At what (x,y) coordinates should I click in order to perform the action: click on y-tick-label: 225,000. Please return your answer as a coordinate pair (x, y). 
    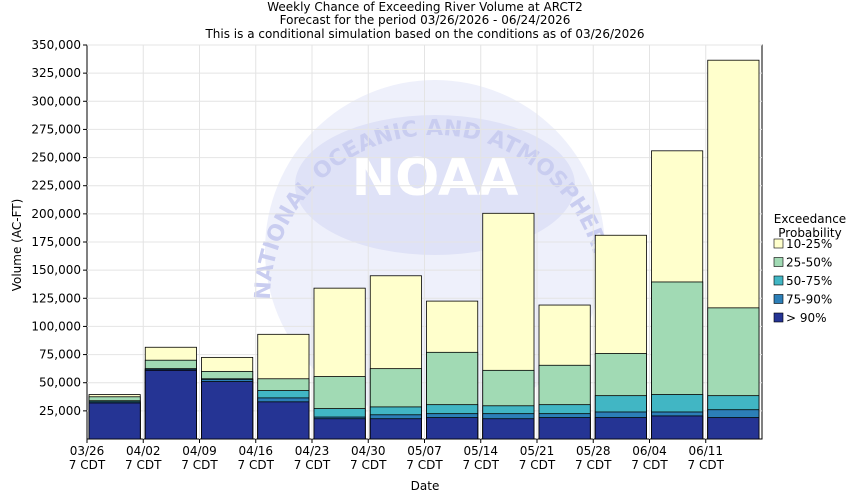
    Looking at the image, I should click on (56, 186).